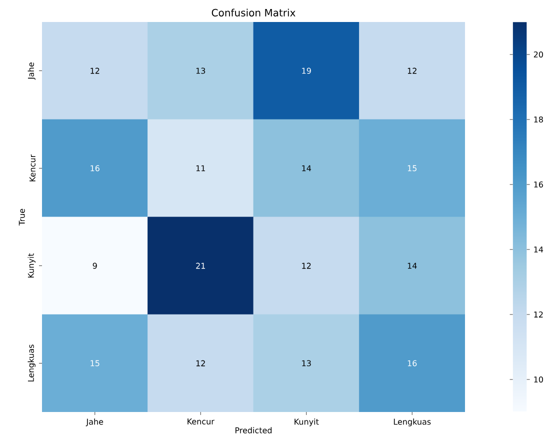  Describe the element at coordinates (538, 184) in the screenshot. I see `color-bar-label: 16` at that location.